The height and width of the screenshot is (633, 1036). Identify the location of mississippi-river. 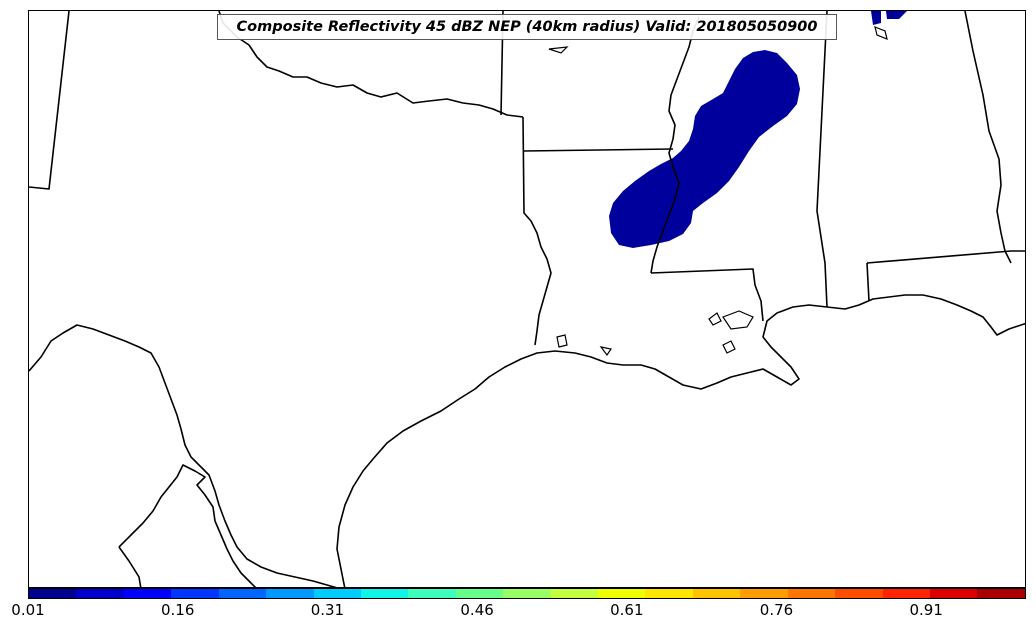
(675, 145).